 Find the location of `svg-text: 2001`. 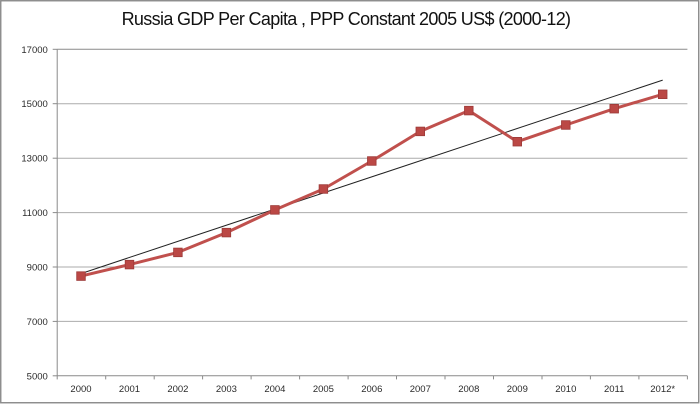

svg-text: 2001 is located at coordinates (129, 389).